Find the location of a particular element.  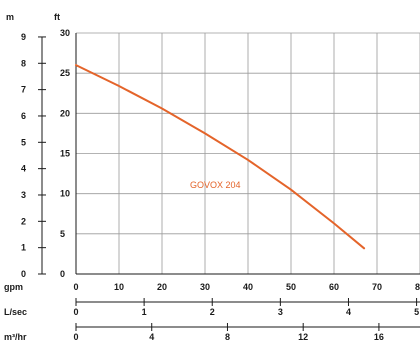

x-tick-label-1-3: 3 is located at coordinates (280, 312).